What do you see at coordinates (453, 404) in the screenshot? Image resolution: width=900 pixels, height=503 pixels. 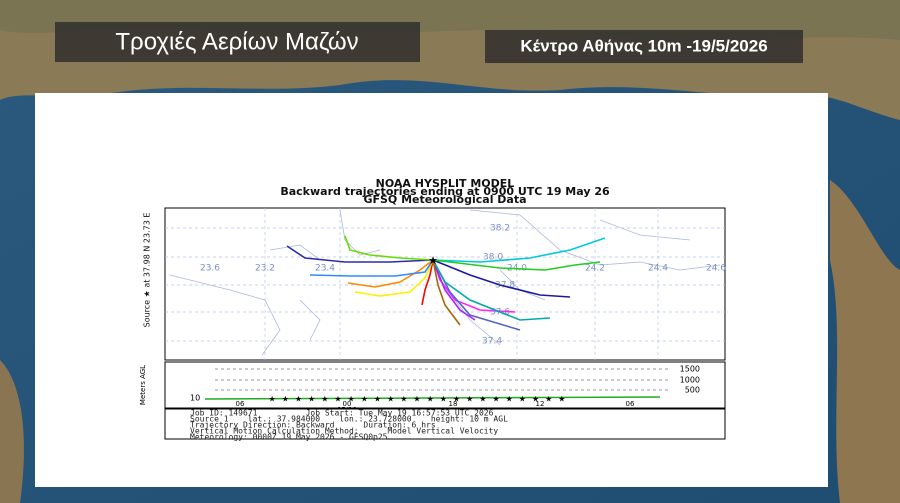 I see `time-label: 18` at bounding box center [453, 404].